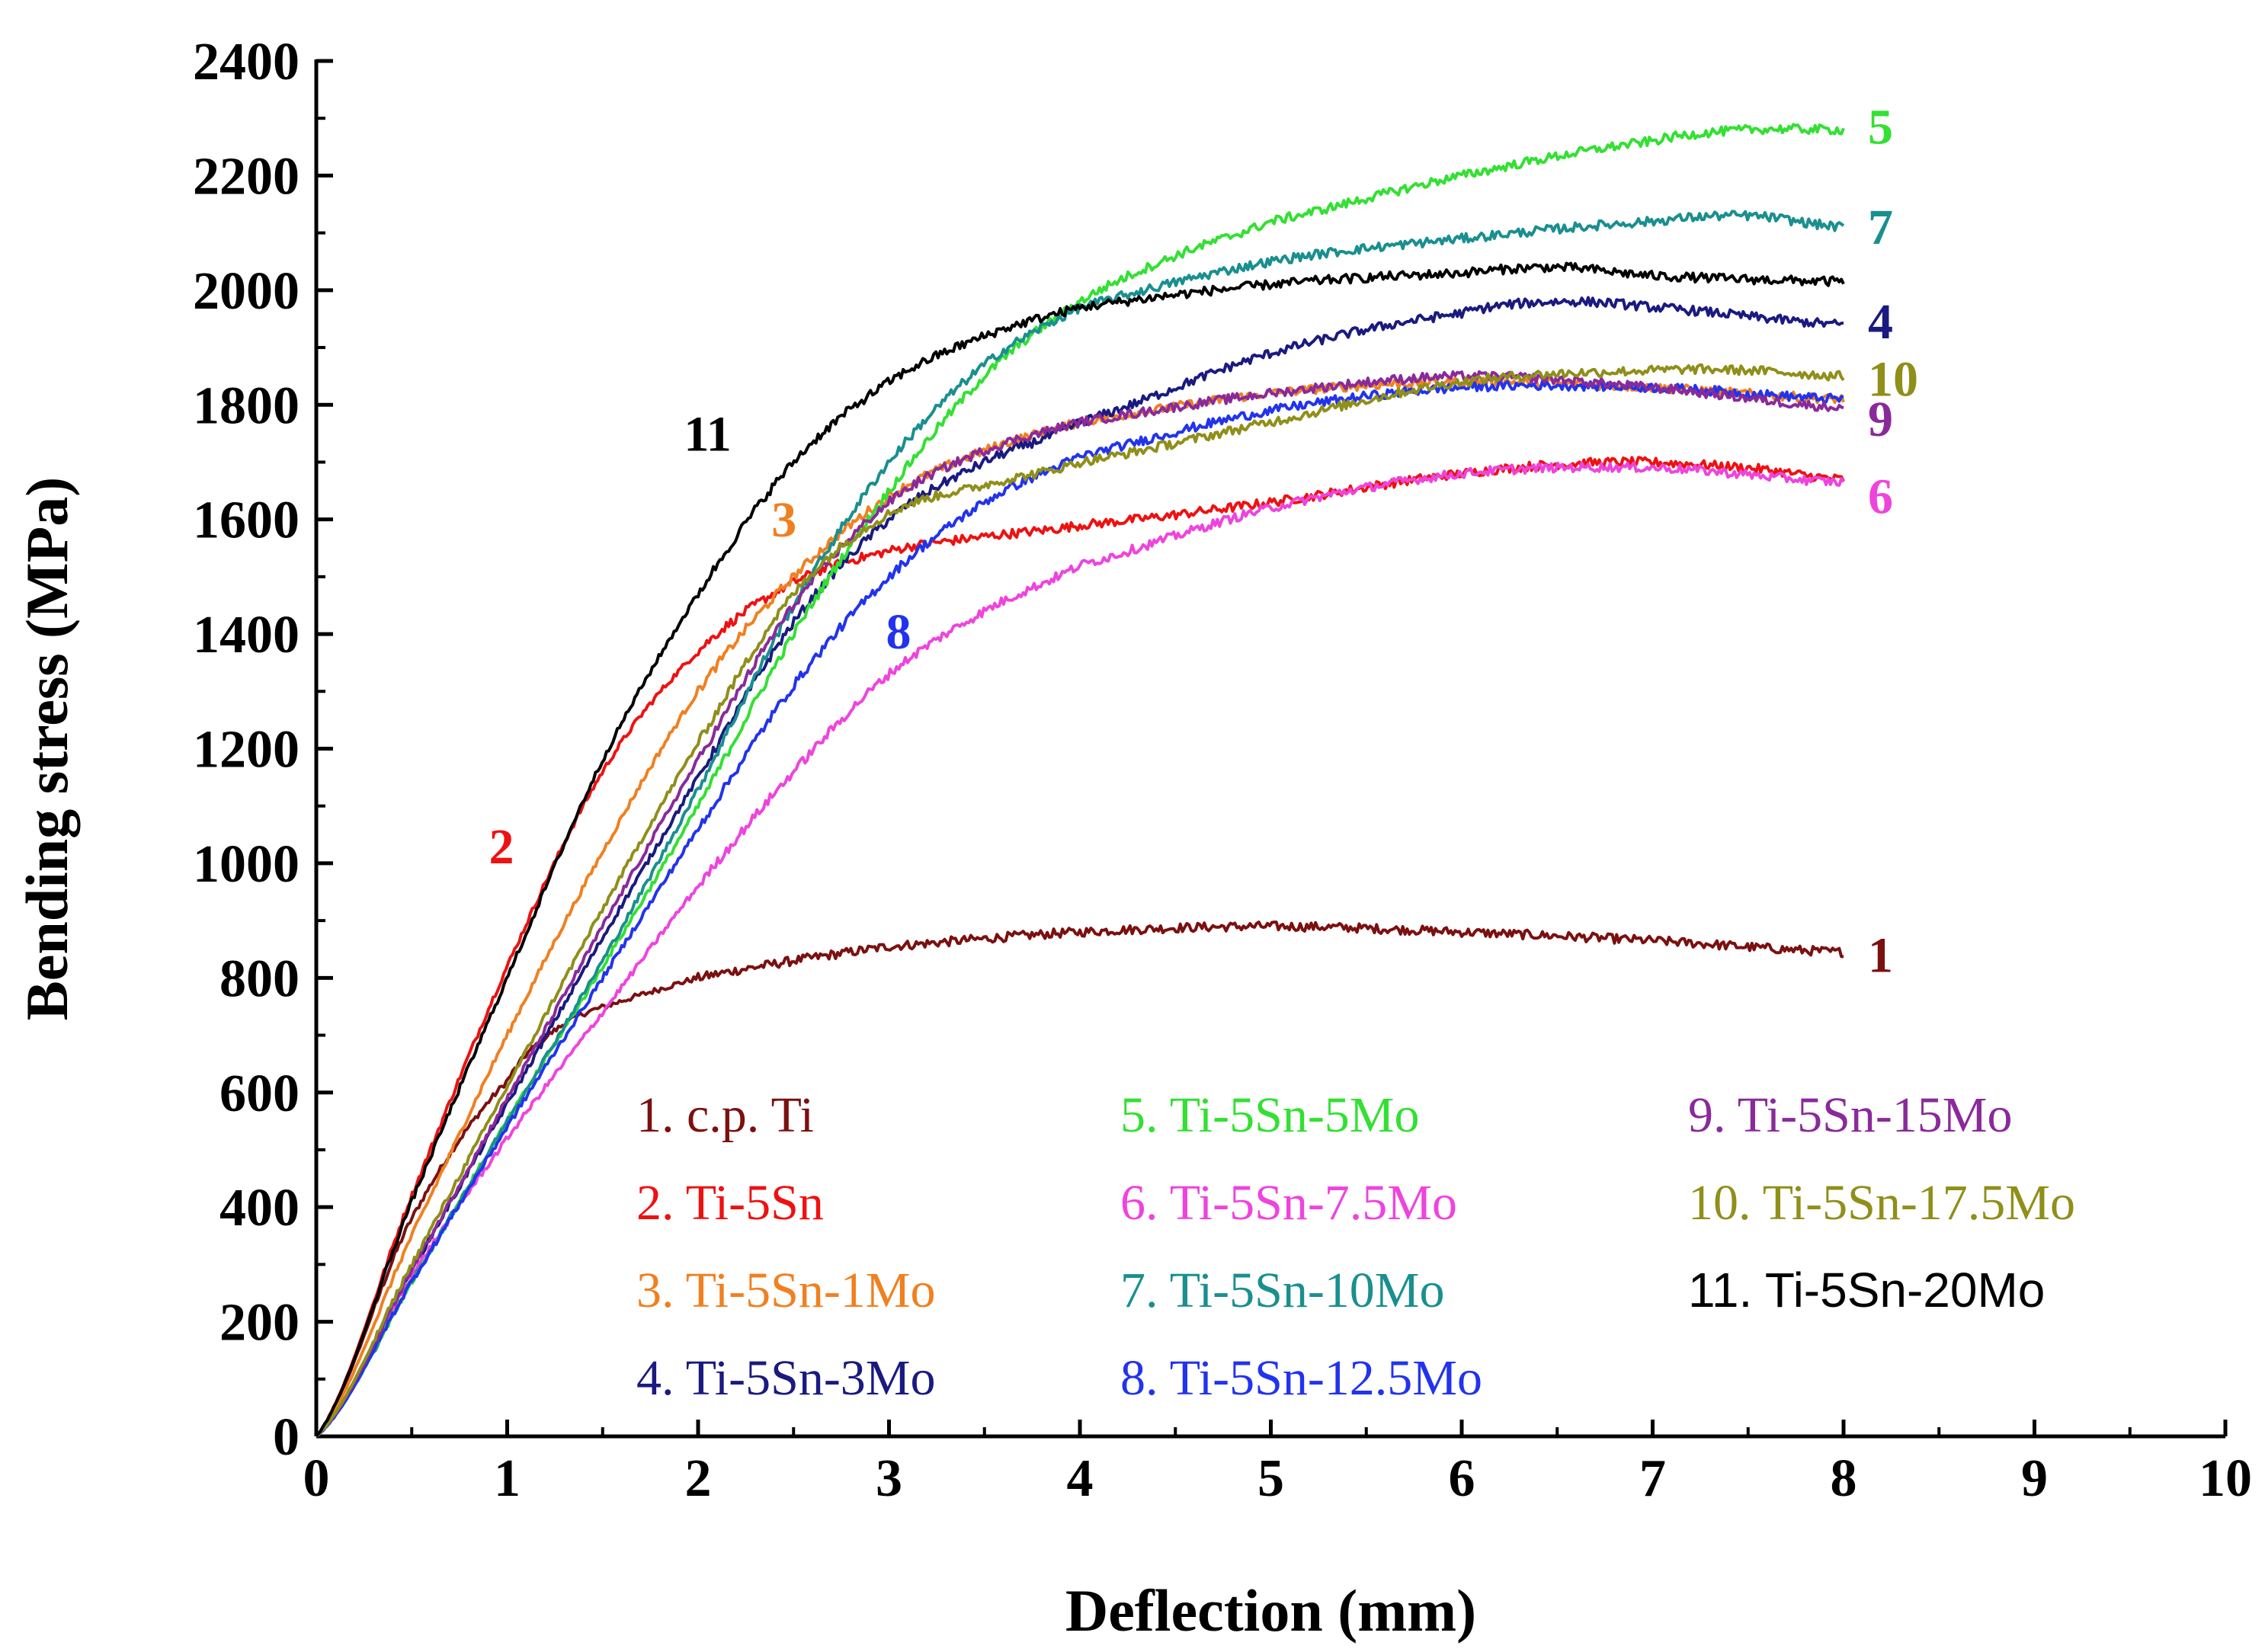 Image resolution: width=2265 pixels, height=1652 pixels. I want to click on inline-label-8: 8, so click(898, 632).